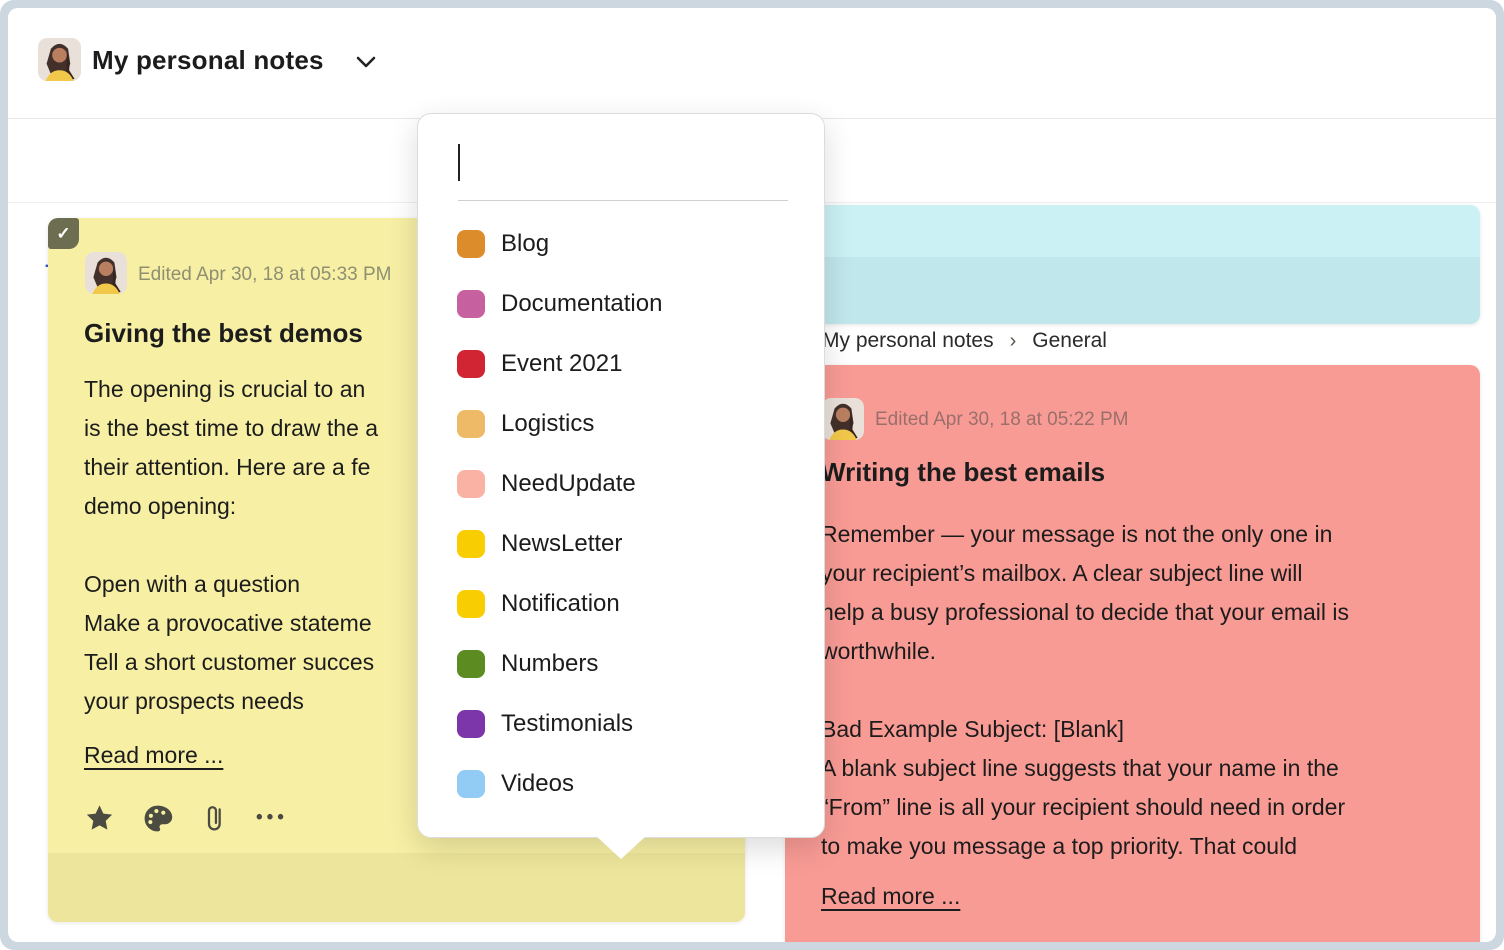 The image size is (1504, 950). Describe the element at coordinates (265, 274) in the screenshot. I see `note-edited-timestamp: Edited Apr 30, 18 at 05:33 PM` at that location.